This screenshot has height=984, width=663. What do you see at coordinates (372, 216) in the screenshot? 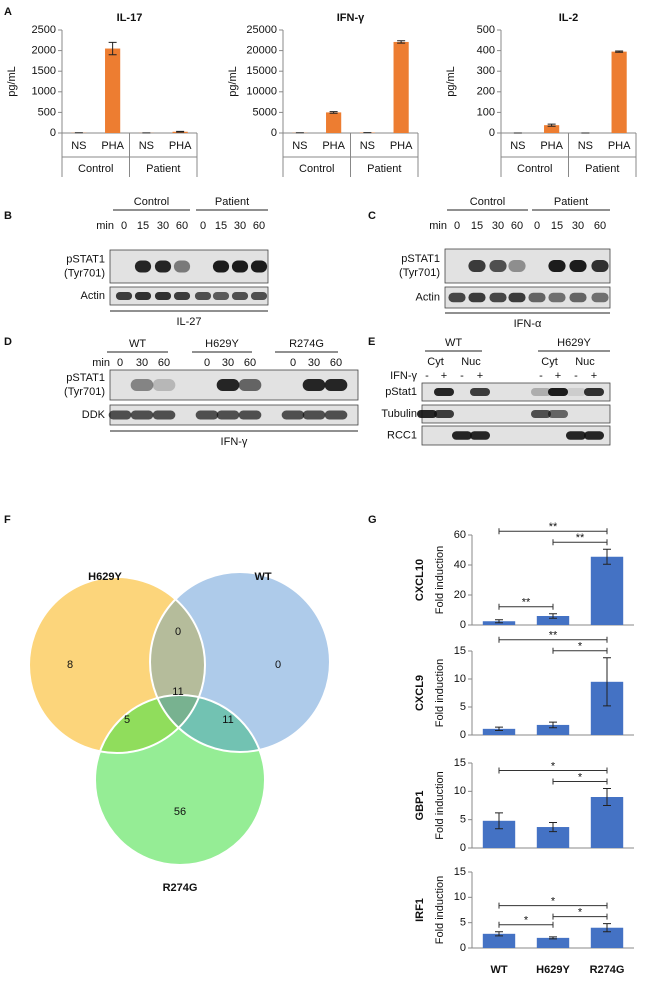
I see `panel-label: C` at bounding box center [372, 216].